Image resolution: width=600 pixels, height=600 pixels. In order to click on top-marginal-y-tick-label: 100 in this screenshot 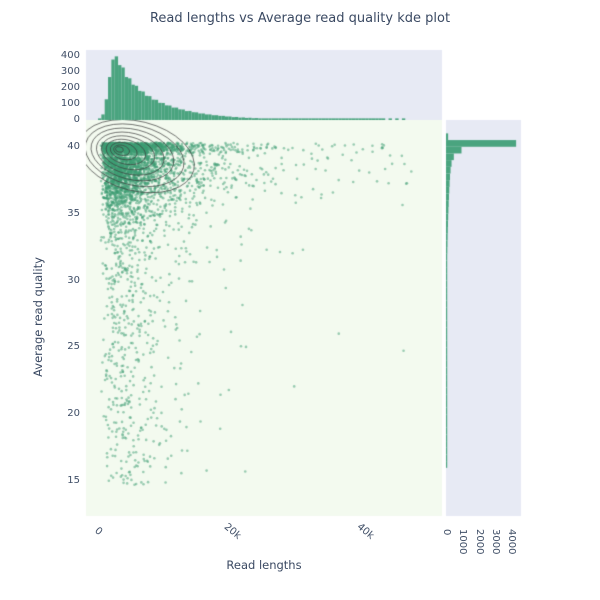, I will do `click(70, 104)`.